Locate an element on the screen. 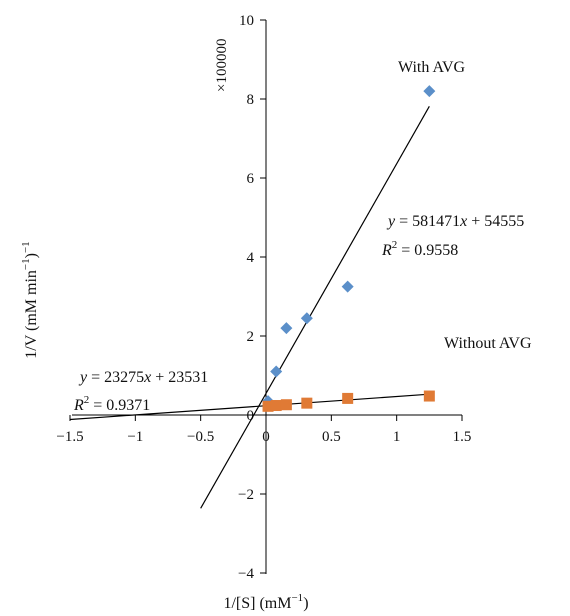 The height and width of the screenshot is (616, 570). y-tick-label: 8 is located at coordinates (251, 100).